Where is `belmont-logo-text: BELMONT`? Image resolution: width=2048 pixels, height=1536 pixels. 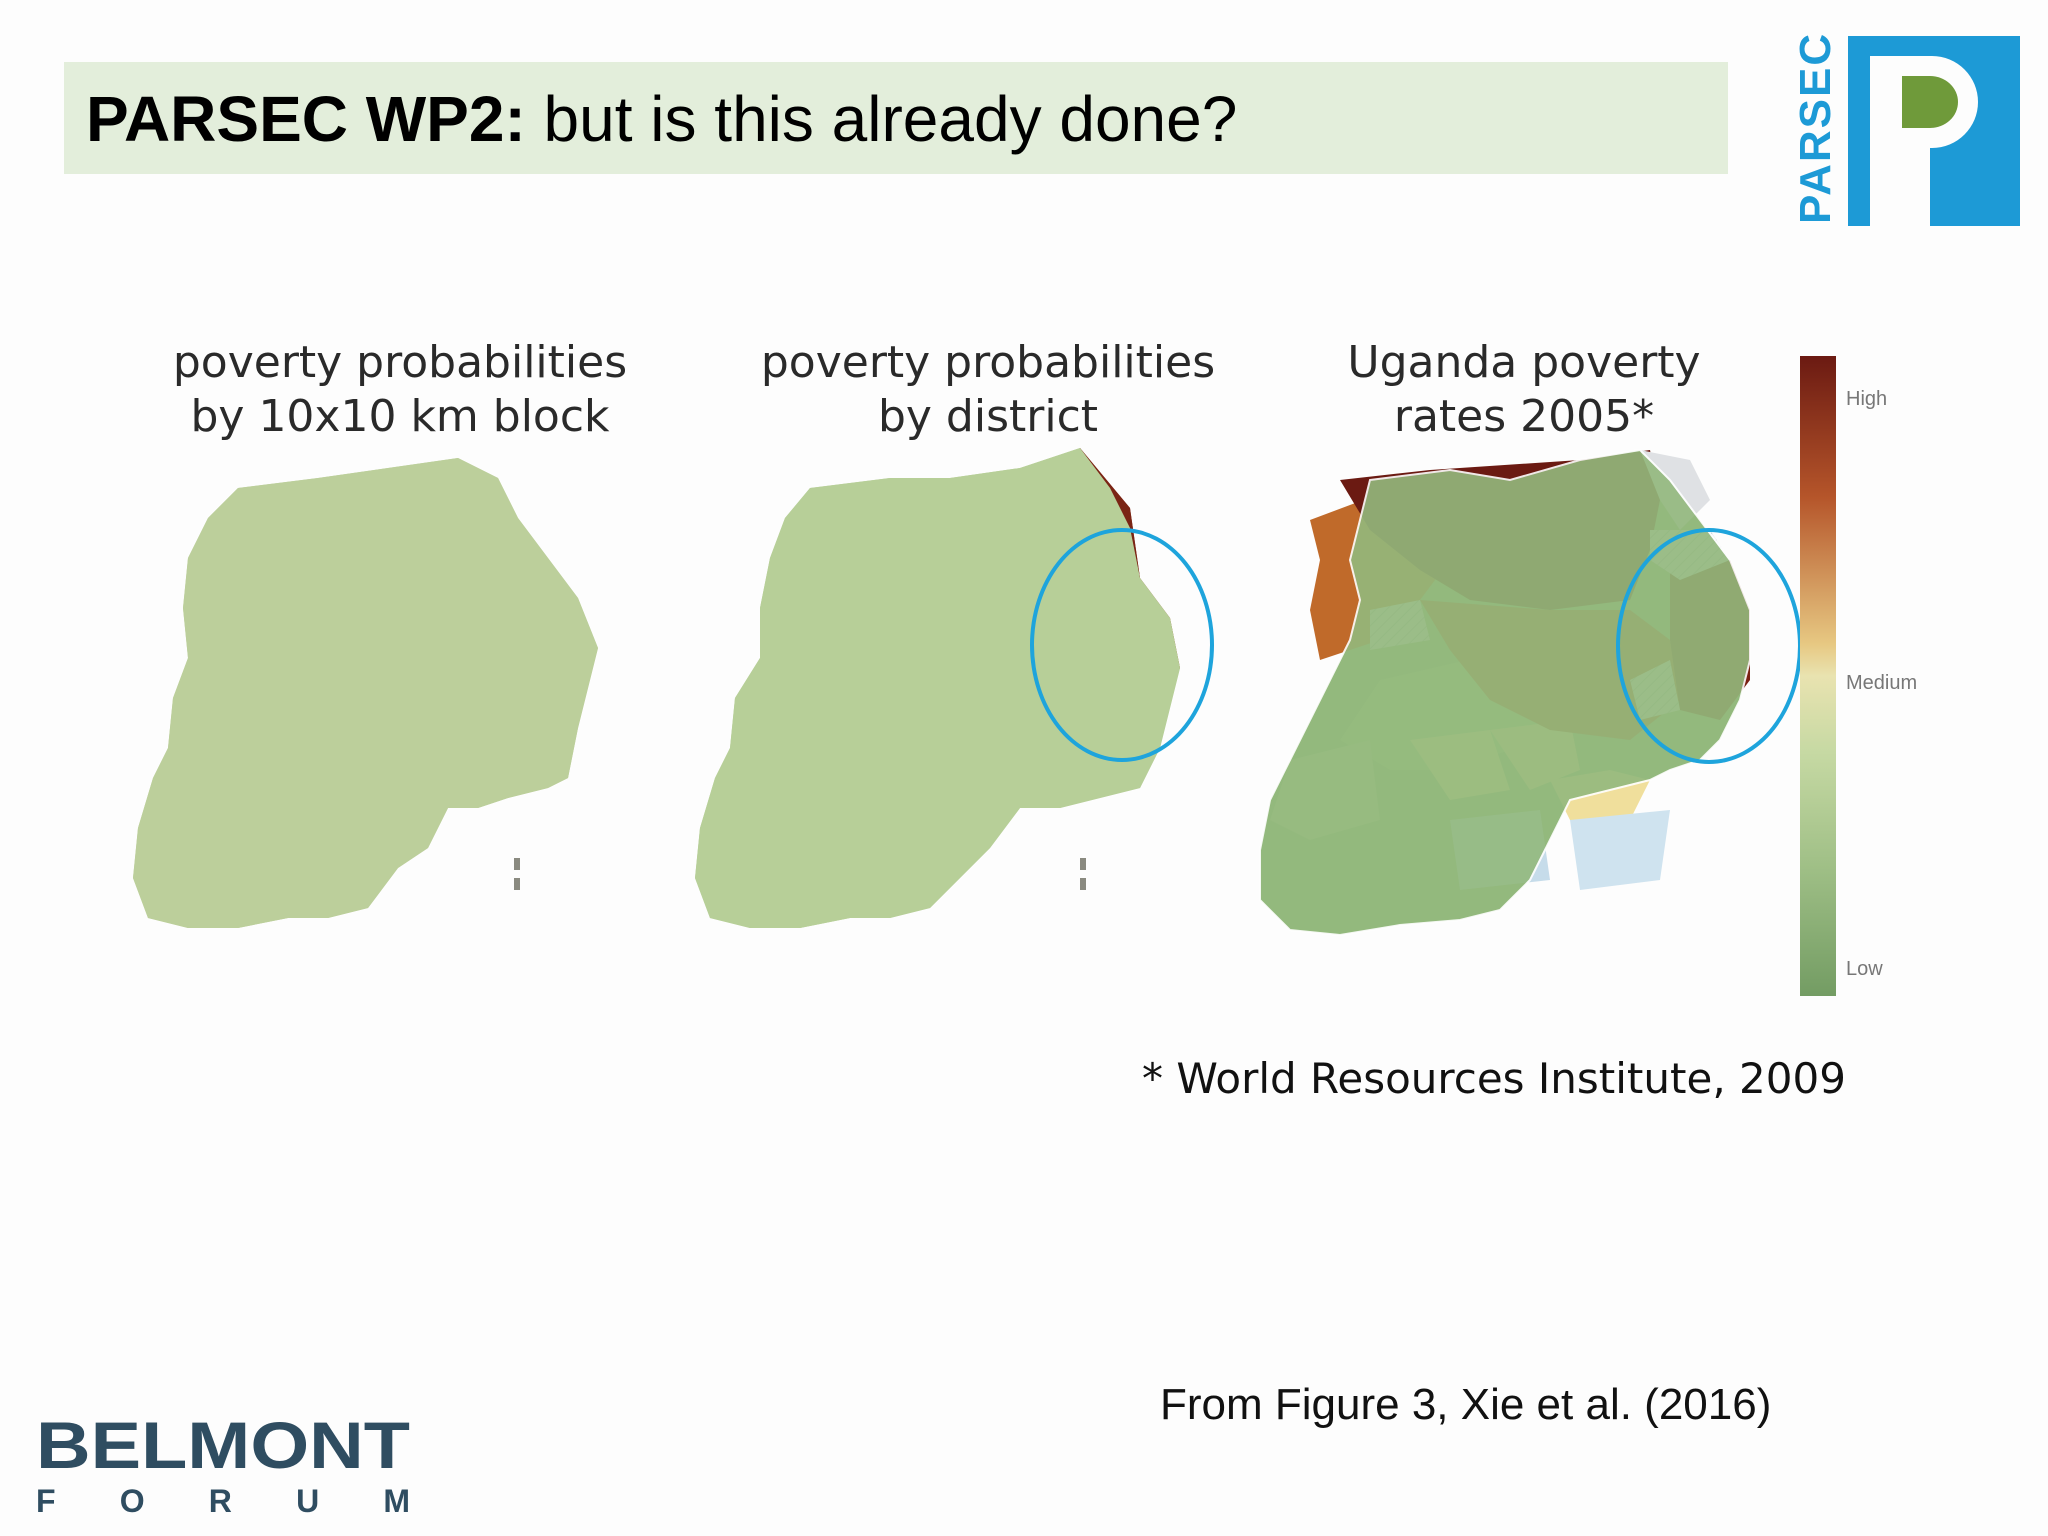
belmont-logo-text: BELMONT is located at coordinates (223, 1445).